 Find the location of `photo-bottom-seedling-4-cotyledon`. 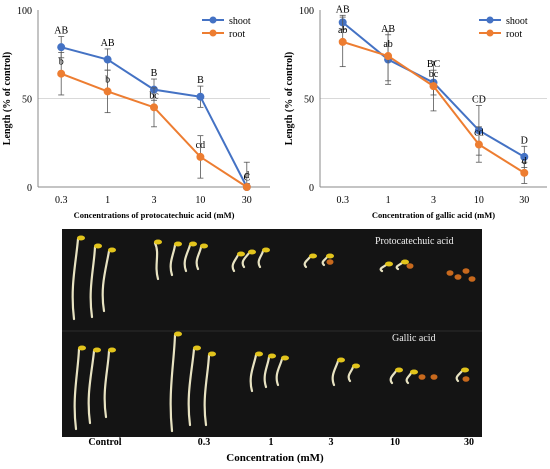

photo-bottom-seedling-4-cotyledon is located at coordinates (197, 348).